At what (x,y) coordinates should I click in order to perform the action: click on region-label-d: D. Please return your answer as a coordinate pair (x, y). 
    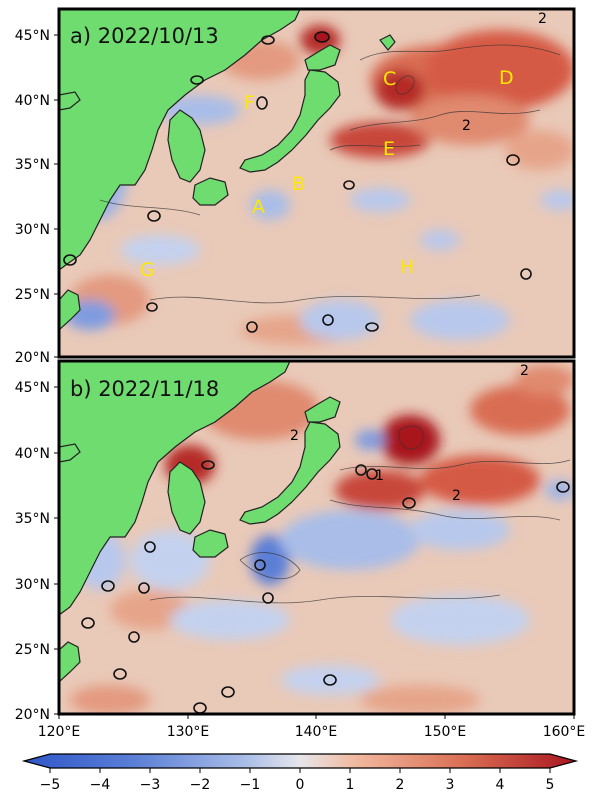
    Looking at the image, I should click on (506, 78).